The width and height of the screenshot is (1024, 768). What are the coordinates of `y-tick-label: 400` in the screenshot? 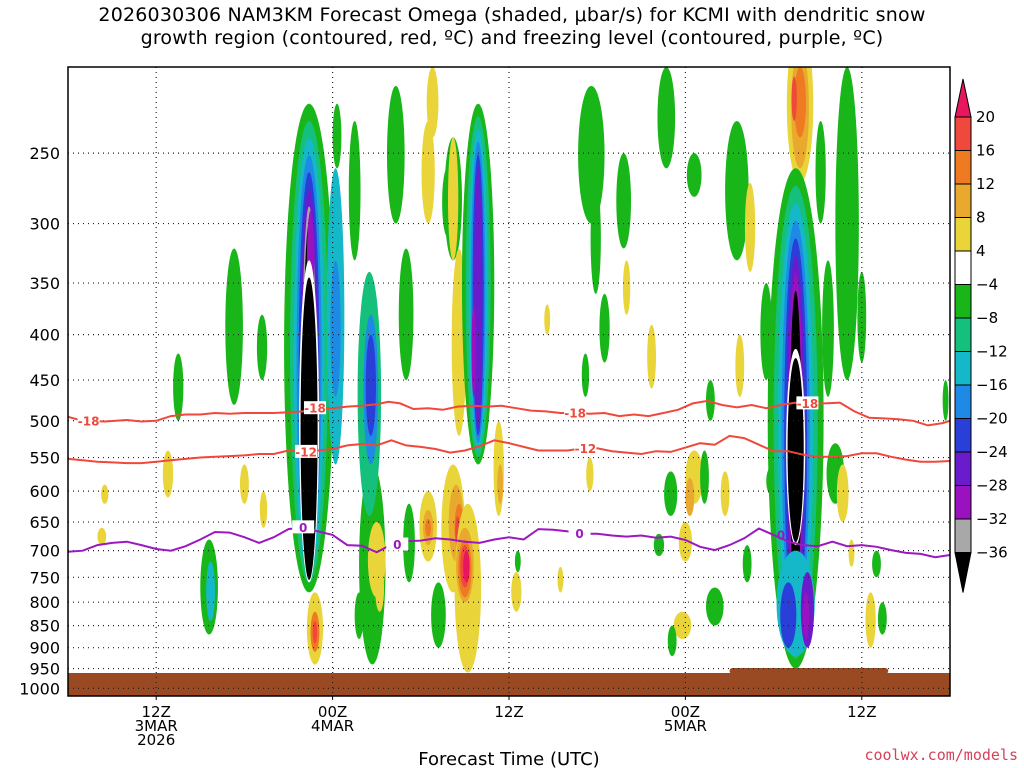 It's located at (44, 335).